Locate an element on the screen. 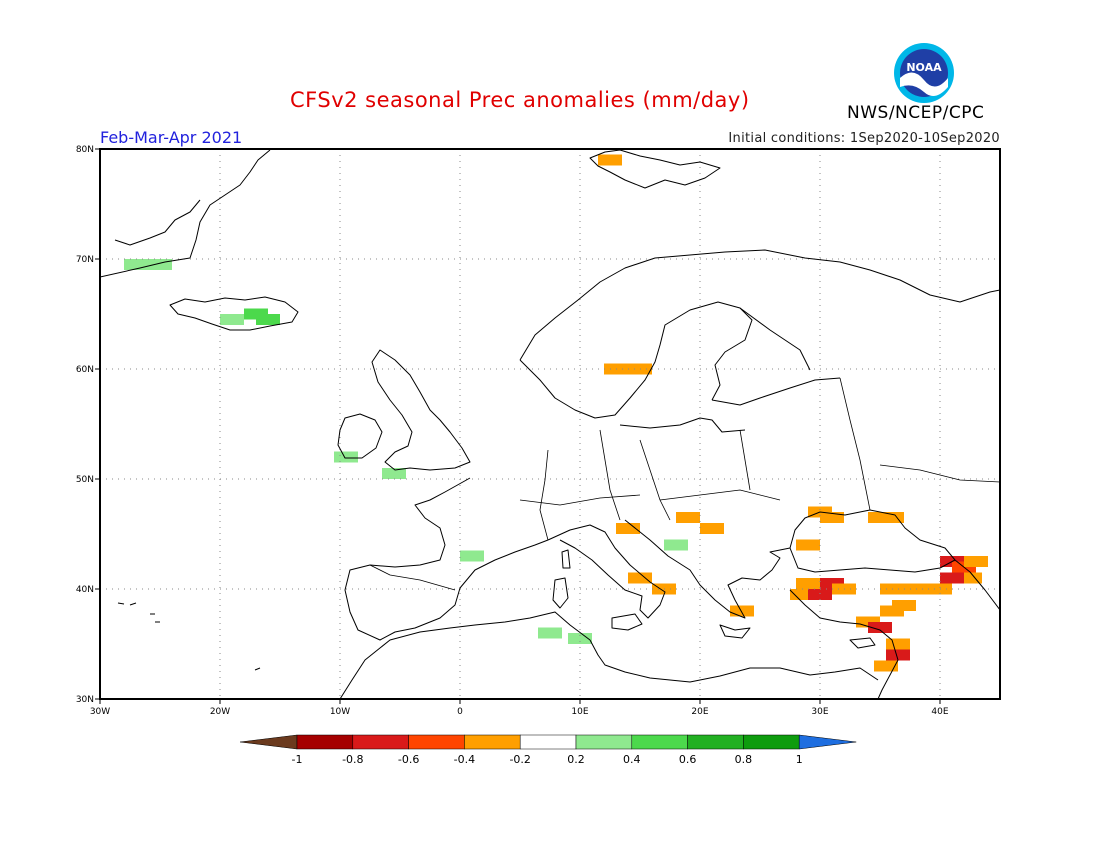  forecast-period: Feb-Mar-Apr 2021 is located at coordinates (171, 137).